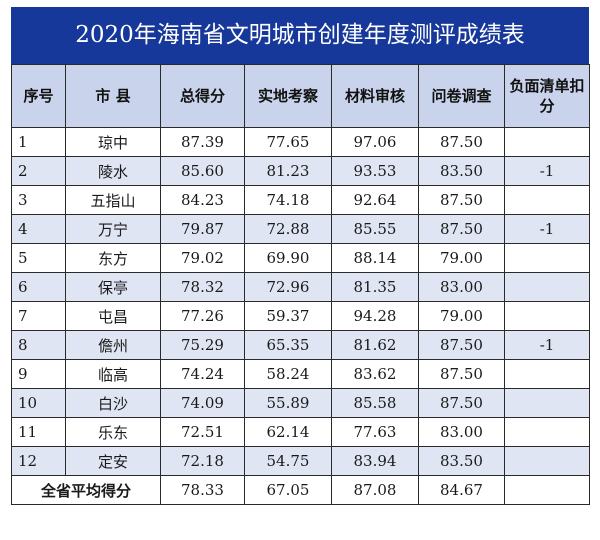 The width and height of the screenshot is (600, 540). What do you see at coordinates (38, 171) in the screenshot?
I see `cell-no: 2` at bounding box center [38, 171].